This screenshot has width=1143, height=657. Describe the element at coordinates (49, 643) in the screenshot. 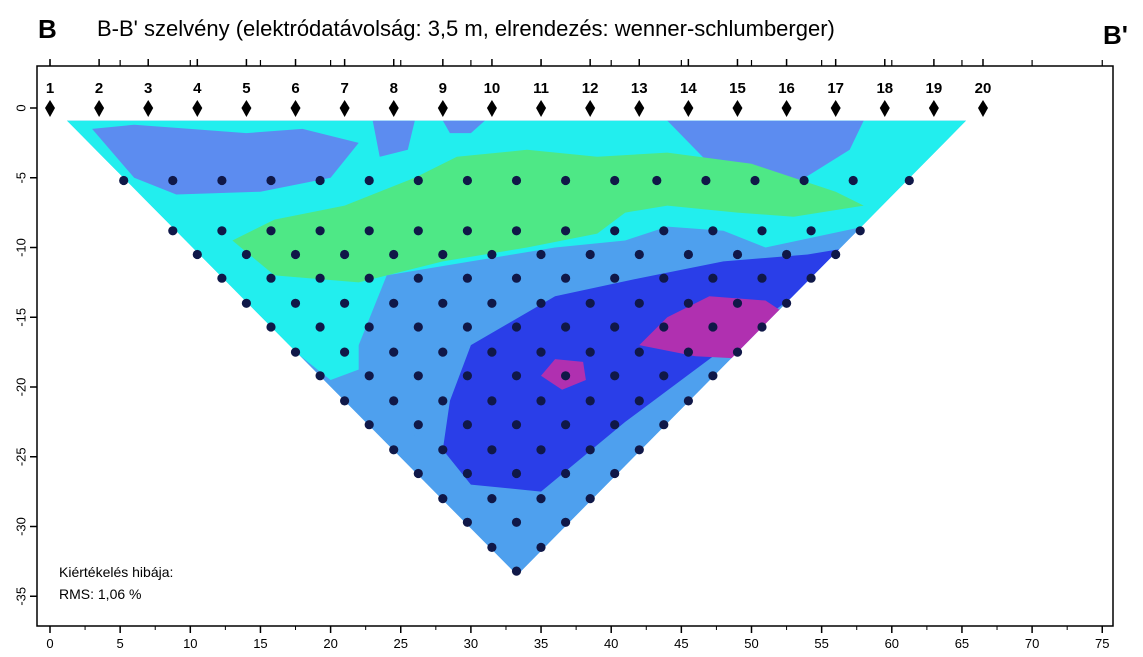

I see `x-tick-label: 0` at that location.